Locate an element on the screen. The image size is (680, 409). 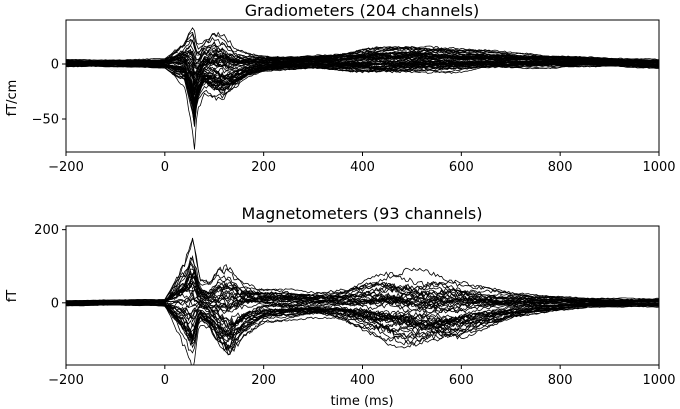
gradiometers-x-tick-label: 800 is located at coordinates (560, 167).